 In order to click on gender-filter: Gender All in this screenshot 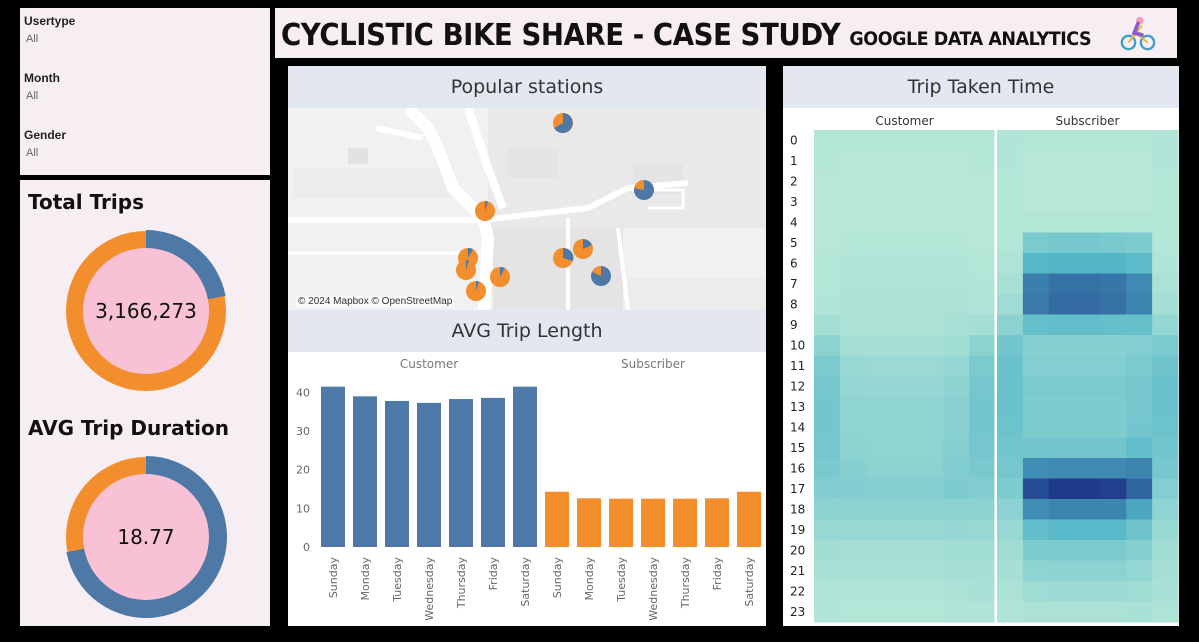, I will do `click(45, 143)`.